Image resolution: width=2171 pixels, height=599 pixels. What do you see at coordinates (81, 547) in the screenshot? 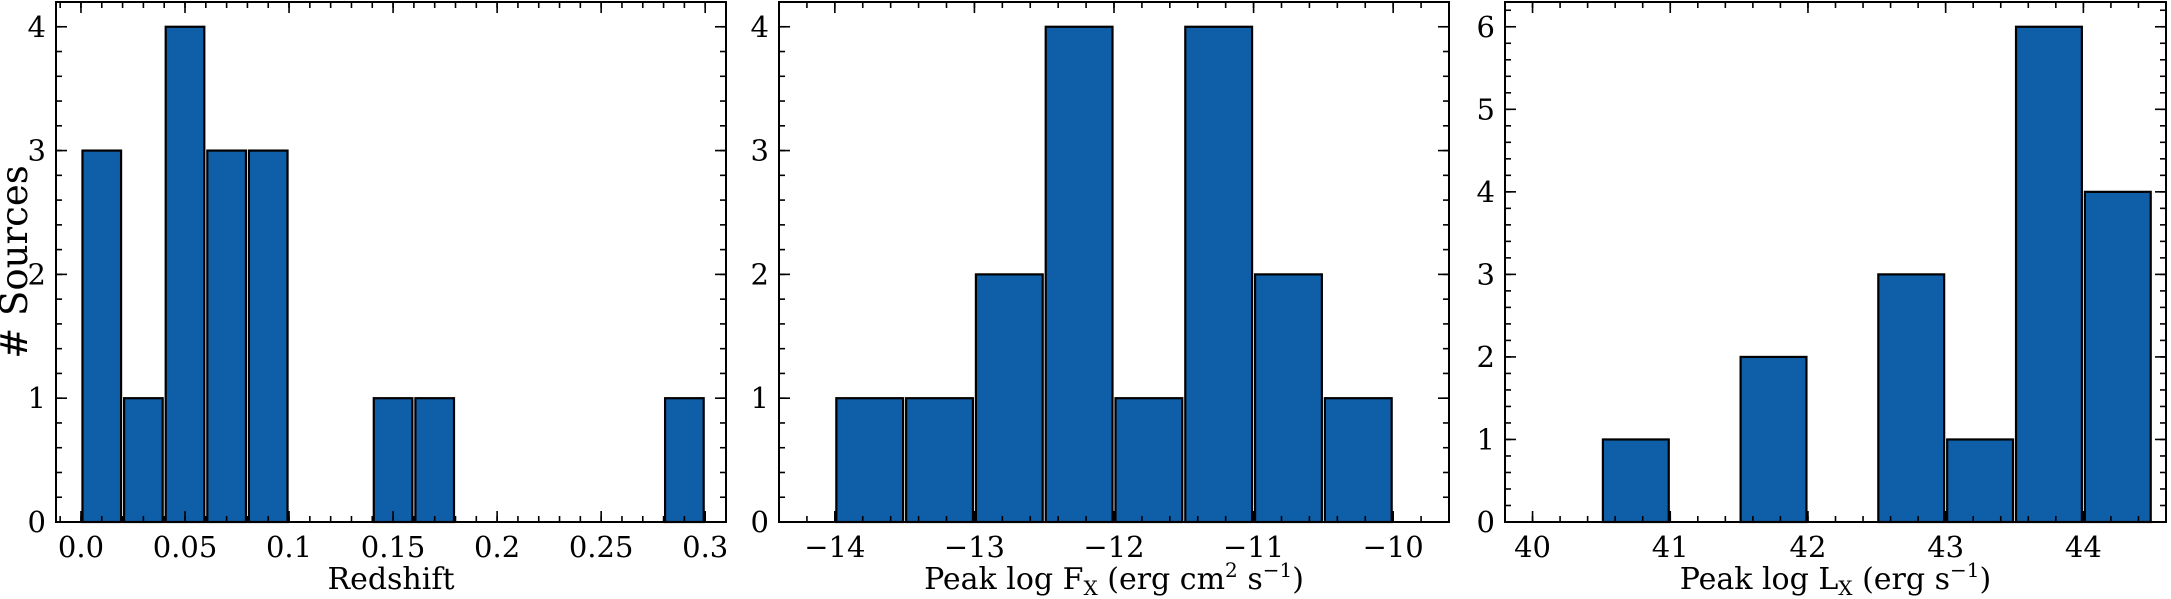
I see `redshift-x-tick-label: 0.0` at bounding box center [81, 547].